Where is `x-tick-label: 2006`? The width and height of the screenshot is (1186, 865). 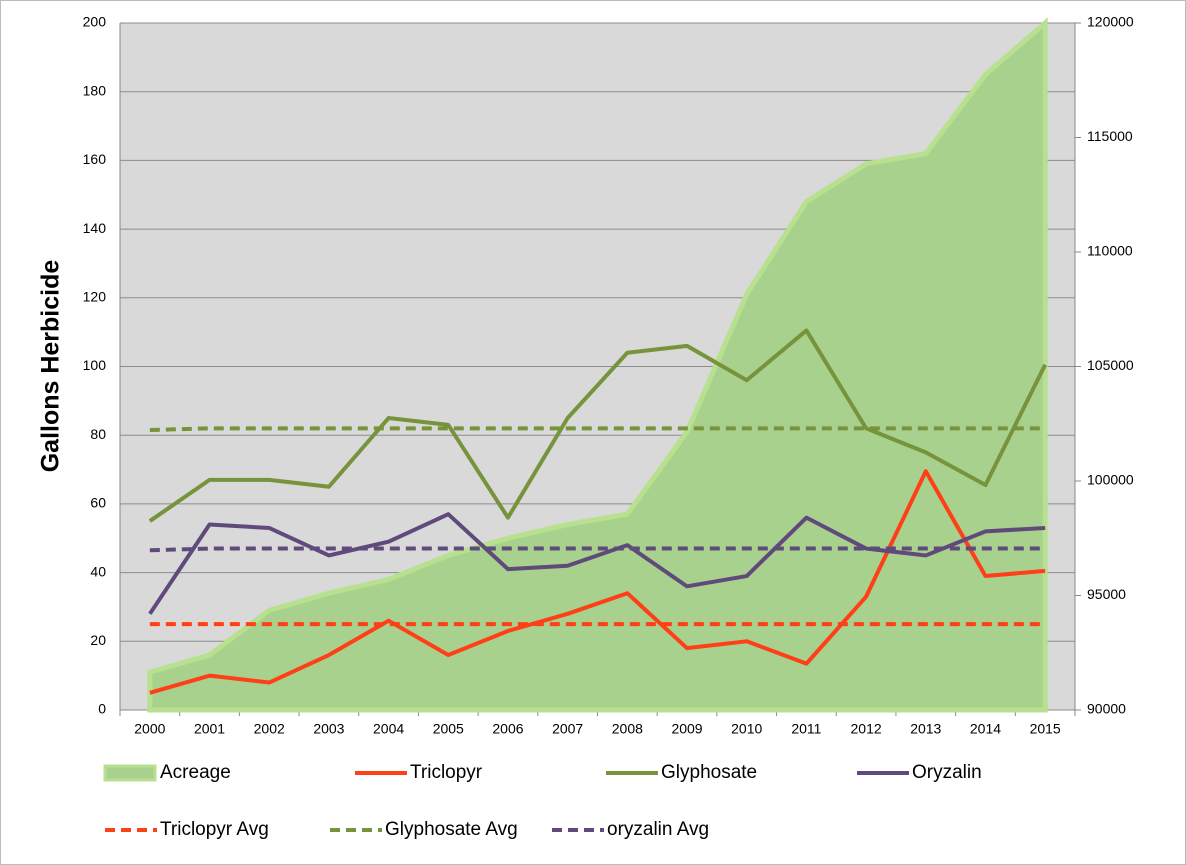
x-tick-label: 2006 is located at coordinates (507, 729).